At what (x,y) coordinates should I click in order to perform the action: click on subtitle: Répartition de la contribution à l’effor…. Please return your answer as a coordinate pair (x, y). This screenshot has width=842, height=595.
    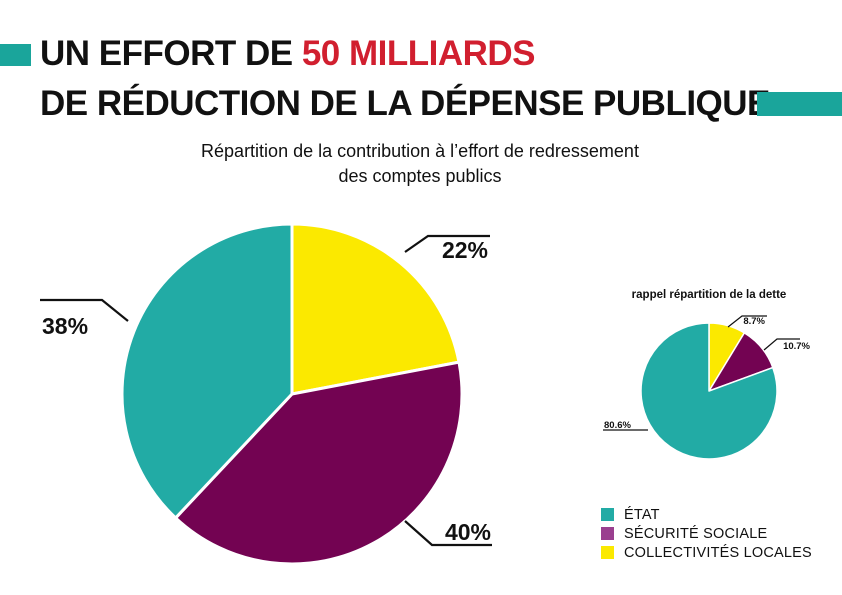
    Looking at the image, I should click on (420, 164).